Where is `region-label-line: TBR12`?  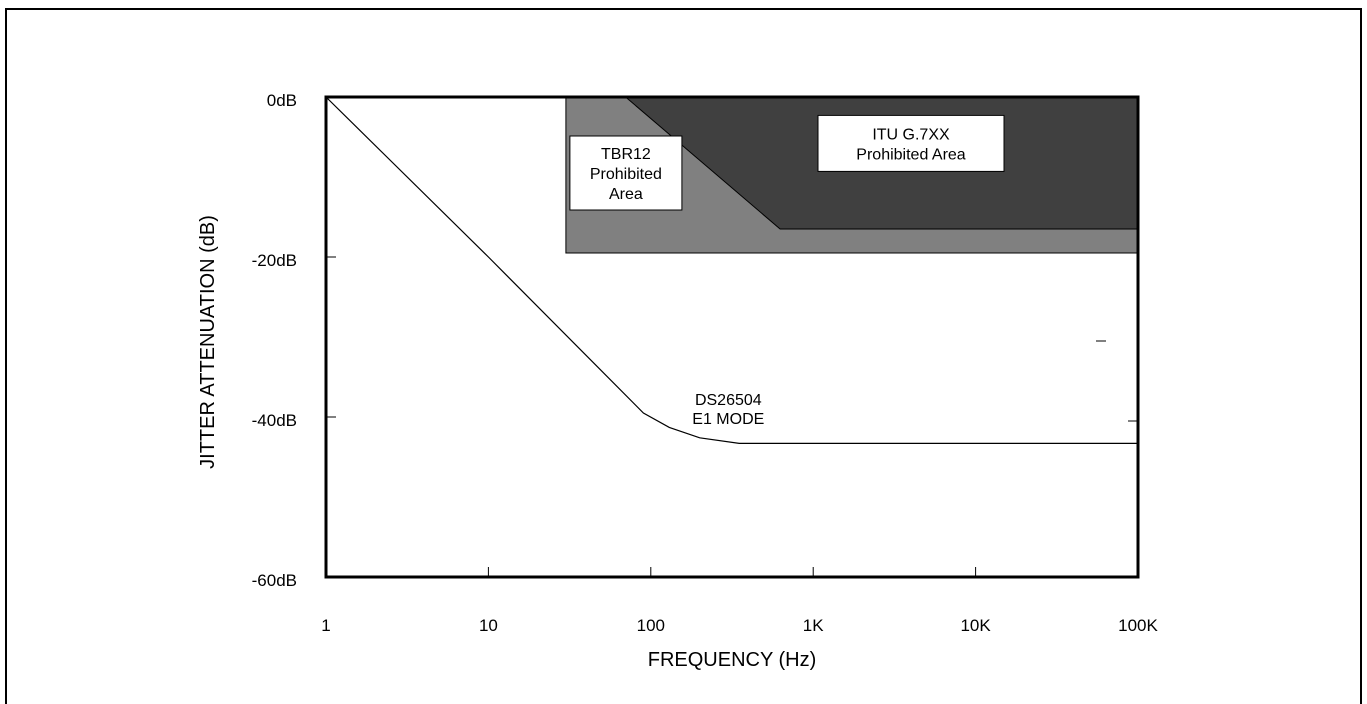
region-label-line: TBR12 is located at coordinates (626, 154).